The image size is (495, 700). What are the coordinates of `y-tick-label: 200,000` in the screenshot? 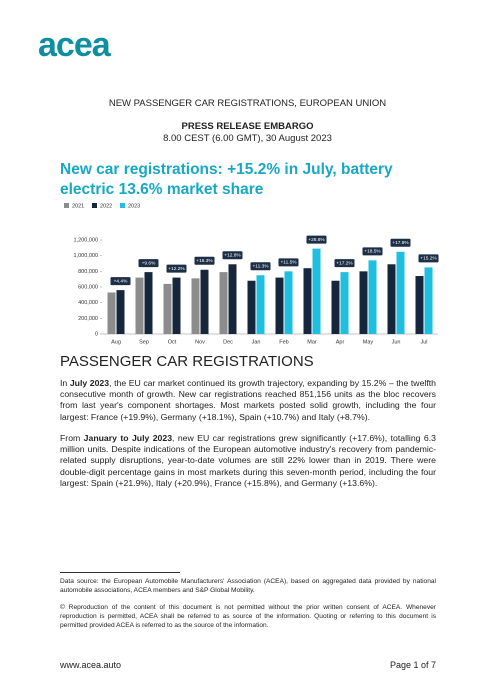 It's located at (88, 319).